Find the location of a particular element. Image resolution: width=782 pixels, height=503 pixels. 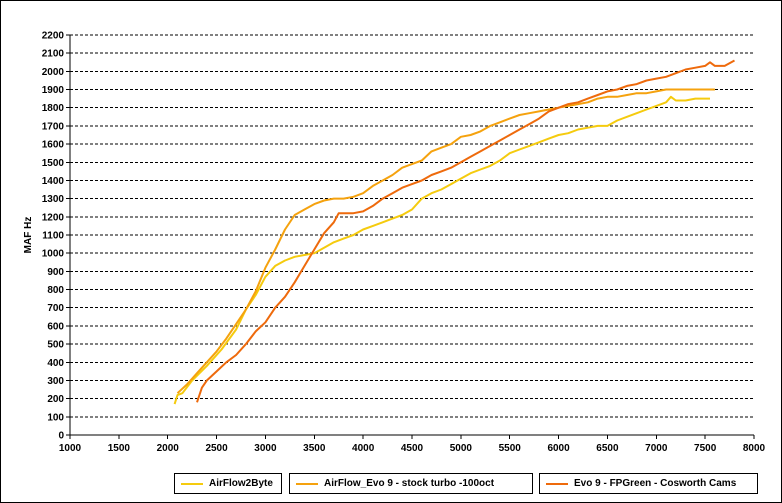

x-tick-label: 7500 is located at coordinates (705, 448).